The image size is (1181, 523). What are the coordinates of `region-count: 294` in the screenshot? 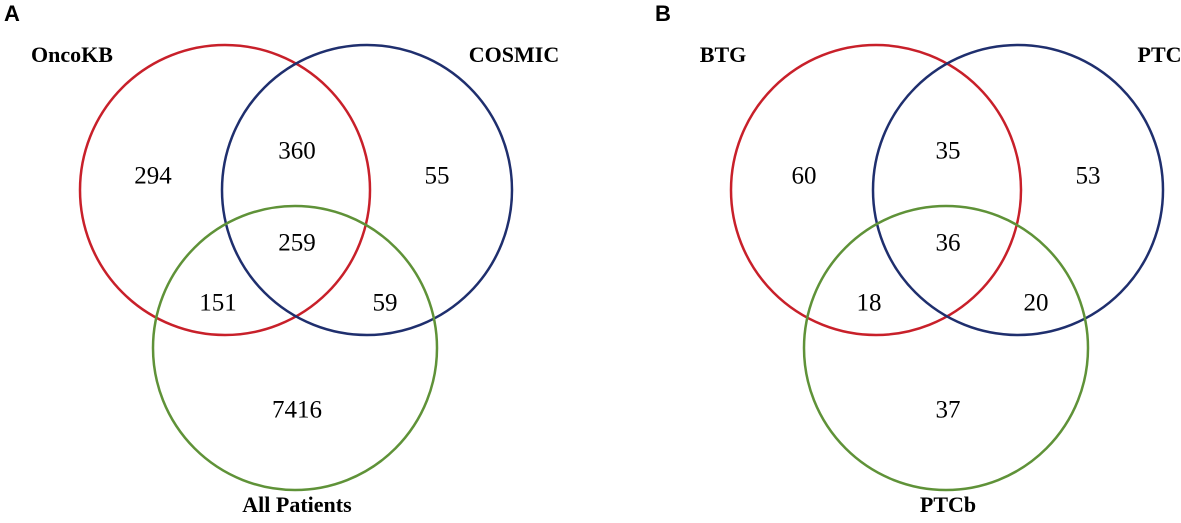 It's located at (153, 176).